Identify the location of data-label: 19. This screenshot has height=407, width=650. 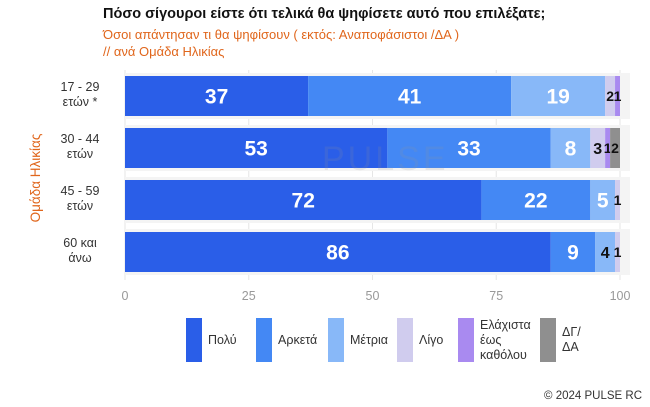
(557, 97).